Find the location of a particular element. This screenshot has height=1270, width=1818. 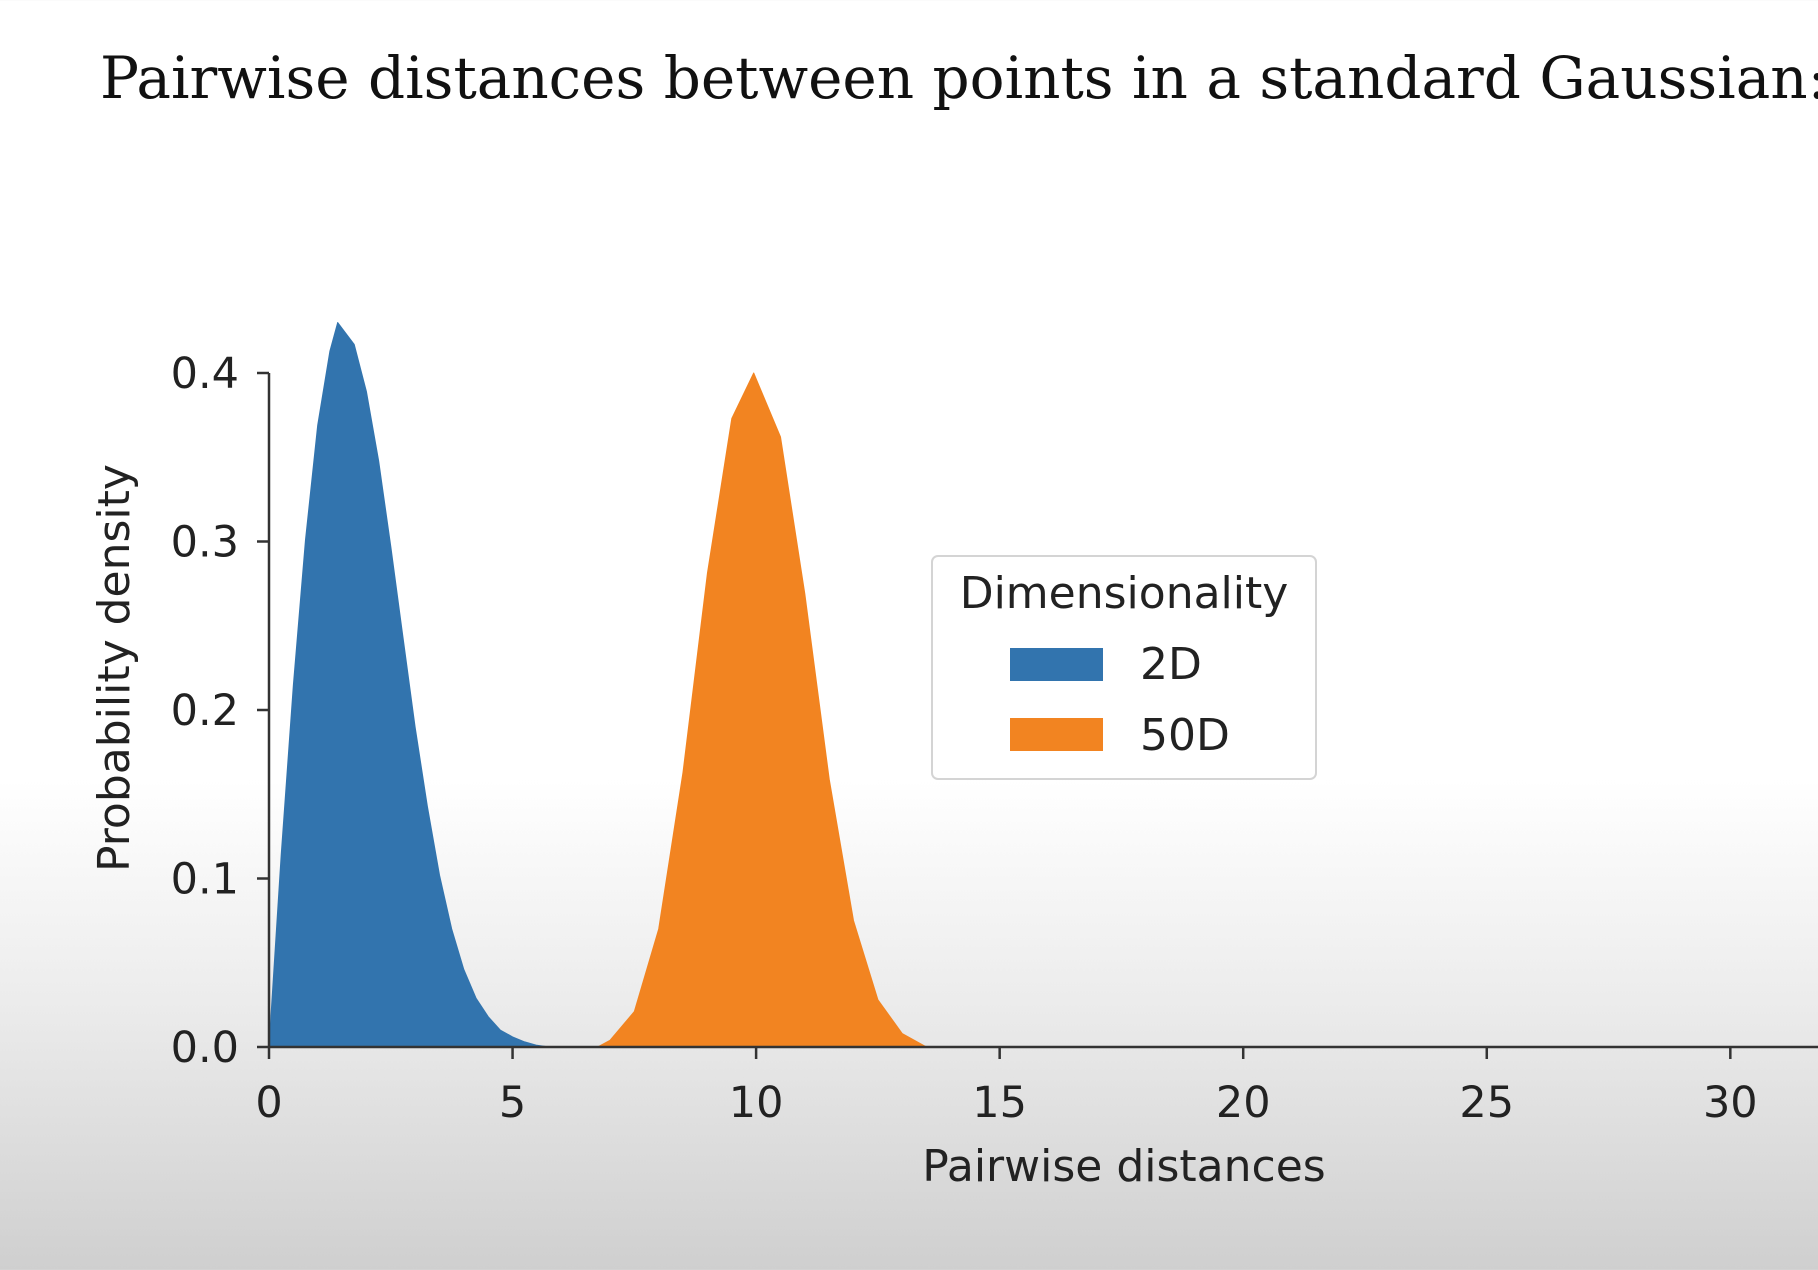

x-tick-label: 15 is located at coordinates (999, 1103).